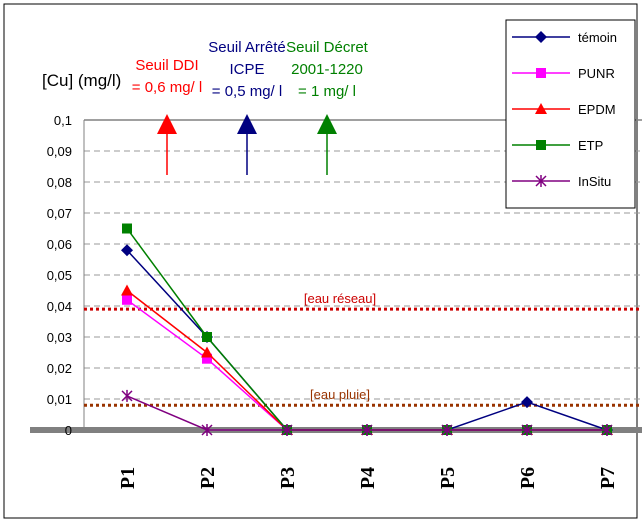 This screenshot has height=522, width=642. I want to click on y-tick-labels: 0 0,01 0,02 0,03 0,04 0,05 0,06 0,07 0,08 0,09 0,1, so click(59, 275).